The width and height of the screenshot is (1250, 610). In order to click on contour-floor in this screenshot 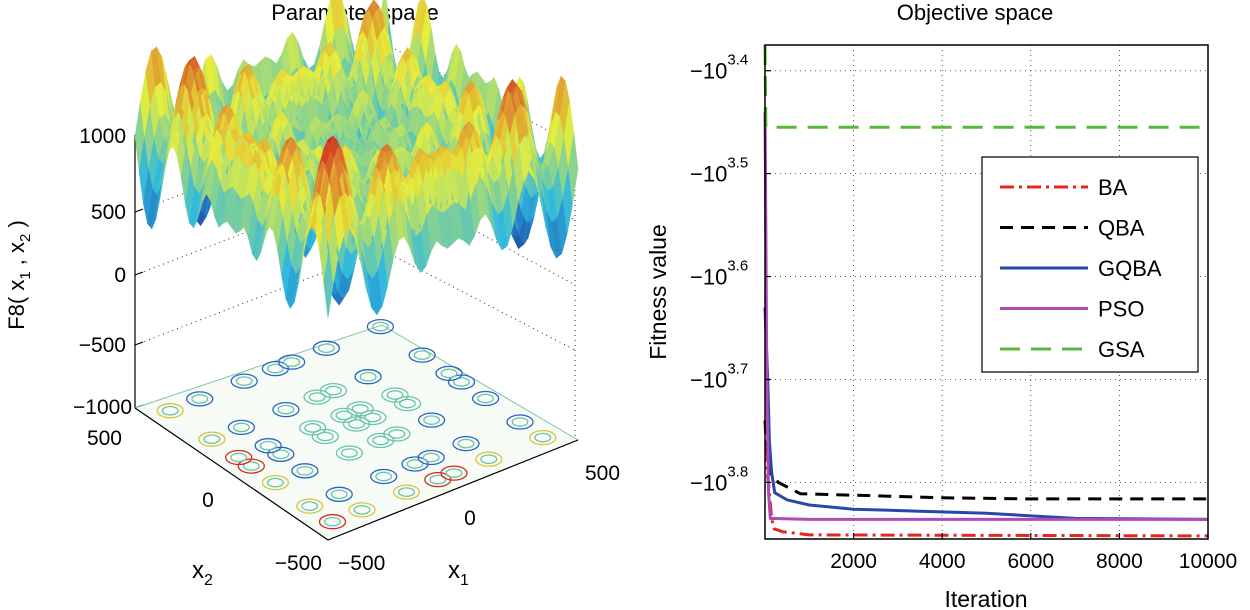, I will do `click(356, 429)`.